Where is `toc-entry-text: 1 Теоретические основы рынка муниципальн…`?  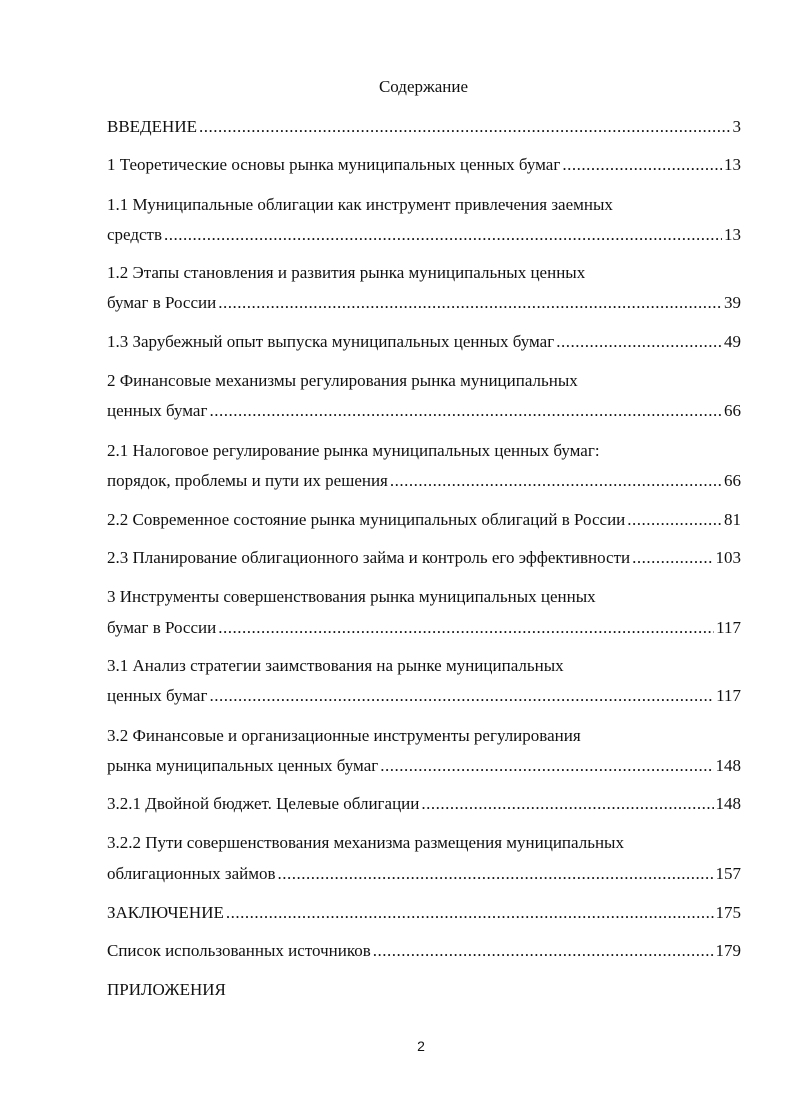
toc-entry-text: 1 Теоретические основы рынка муниципальн… is located at coordinates (334, 164).